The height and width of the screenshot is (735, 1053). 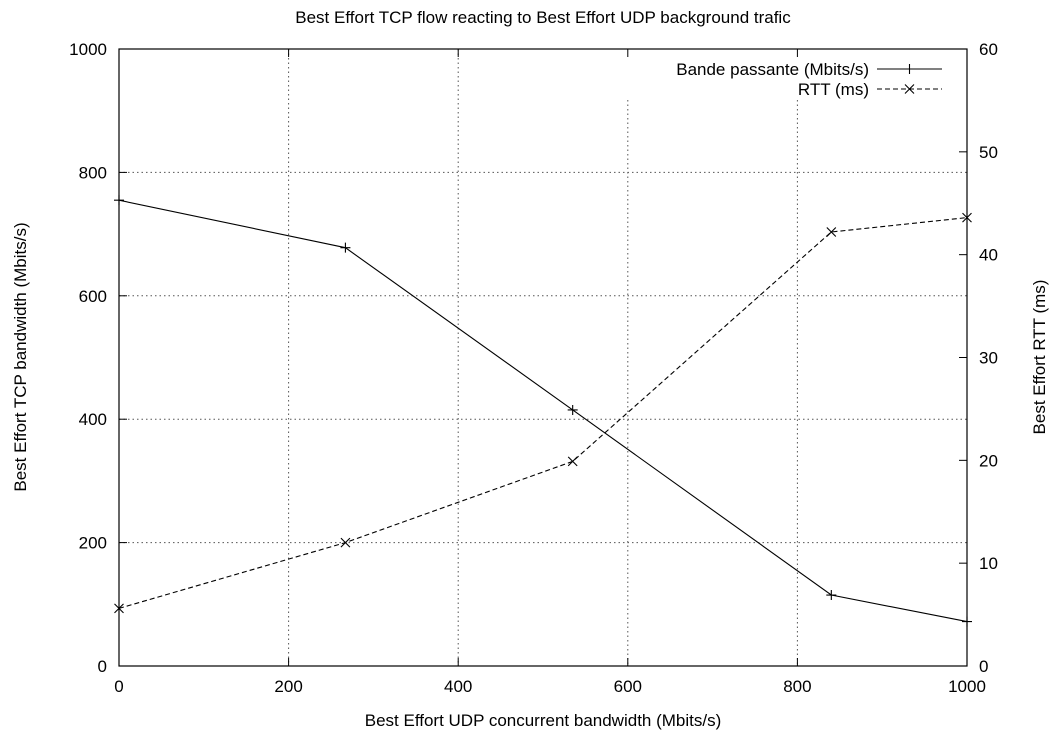 What do you see at coordinates (458, 686) in the screenshot?
I see `x-tick-label: 400` at bounding box center [458, 686].